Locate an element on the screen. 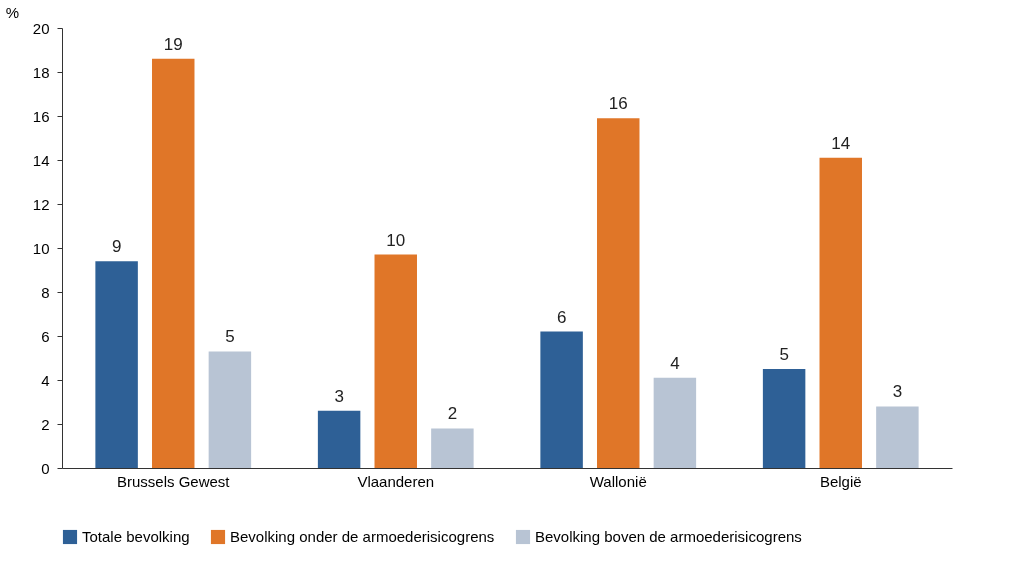 Image resolution: width=1016 pixels, height=581 pixels. legend-label: Bevolking onder de armoederisicogrens is located at coordinates (362, 536).